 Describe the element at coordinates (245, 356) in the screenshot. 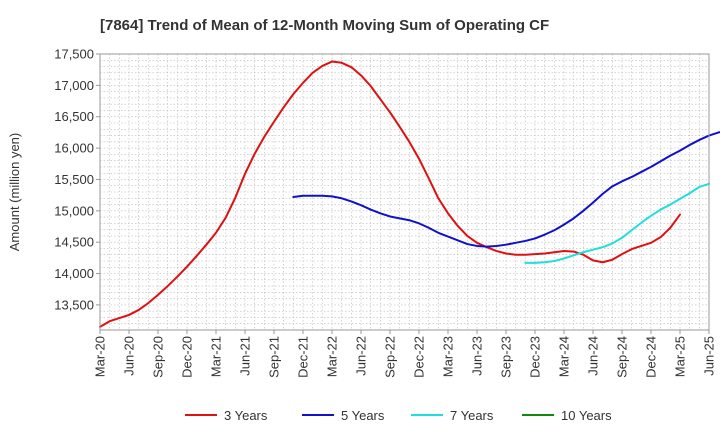

I see `x-tick-label: Jun-21` at that location.